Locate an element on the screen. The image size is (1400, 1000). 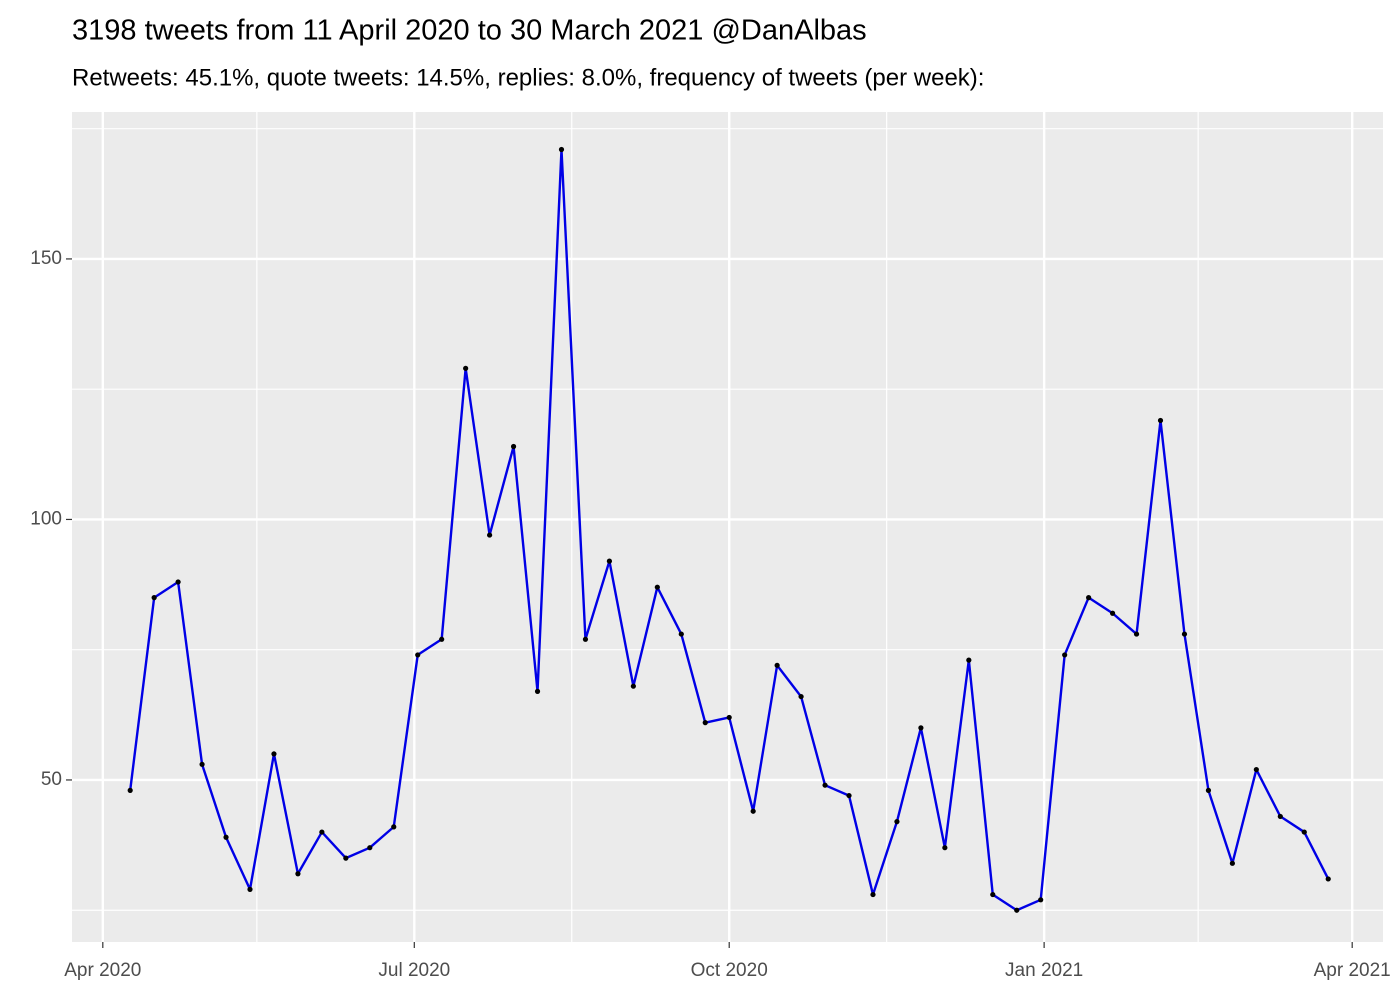
y-tick-label: 100 is located at coordinates (46, 518).